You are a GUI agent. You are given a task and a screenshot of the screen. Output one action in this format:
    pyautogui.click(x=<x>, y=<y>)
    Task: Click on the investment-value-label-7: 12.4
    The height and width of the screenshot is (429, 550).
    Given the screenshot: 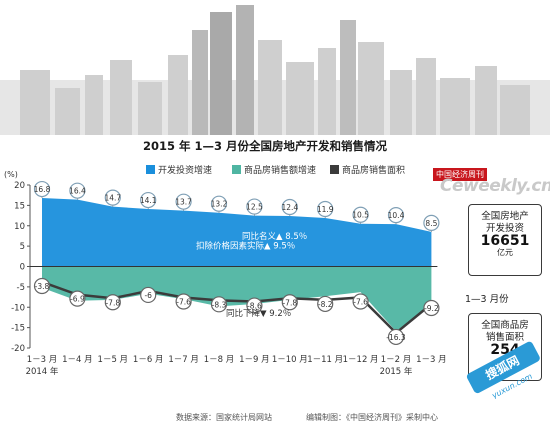 What is the action you would take?
    pyautogui.click(x=289, y=207)
    